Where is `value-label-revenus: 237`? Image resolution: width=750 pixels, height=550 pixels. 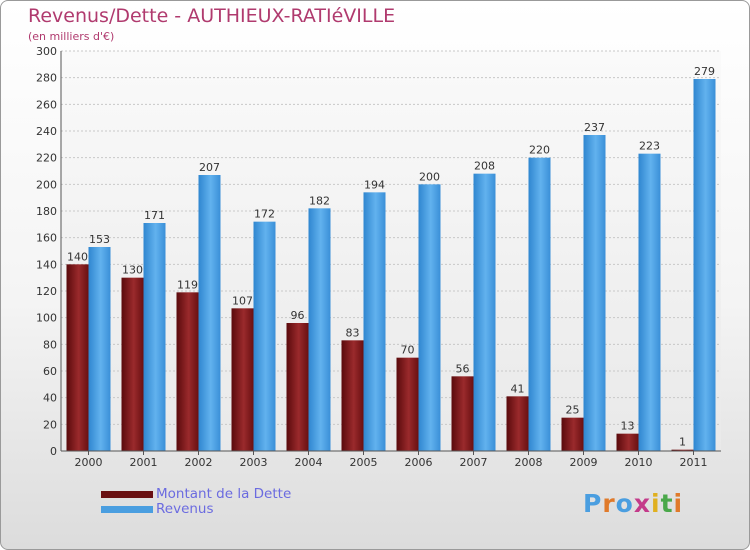 value-label-revenus: 237 is located at coordinates (594, 127).